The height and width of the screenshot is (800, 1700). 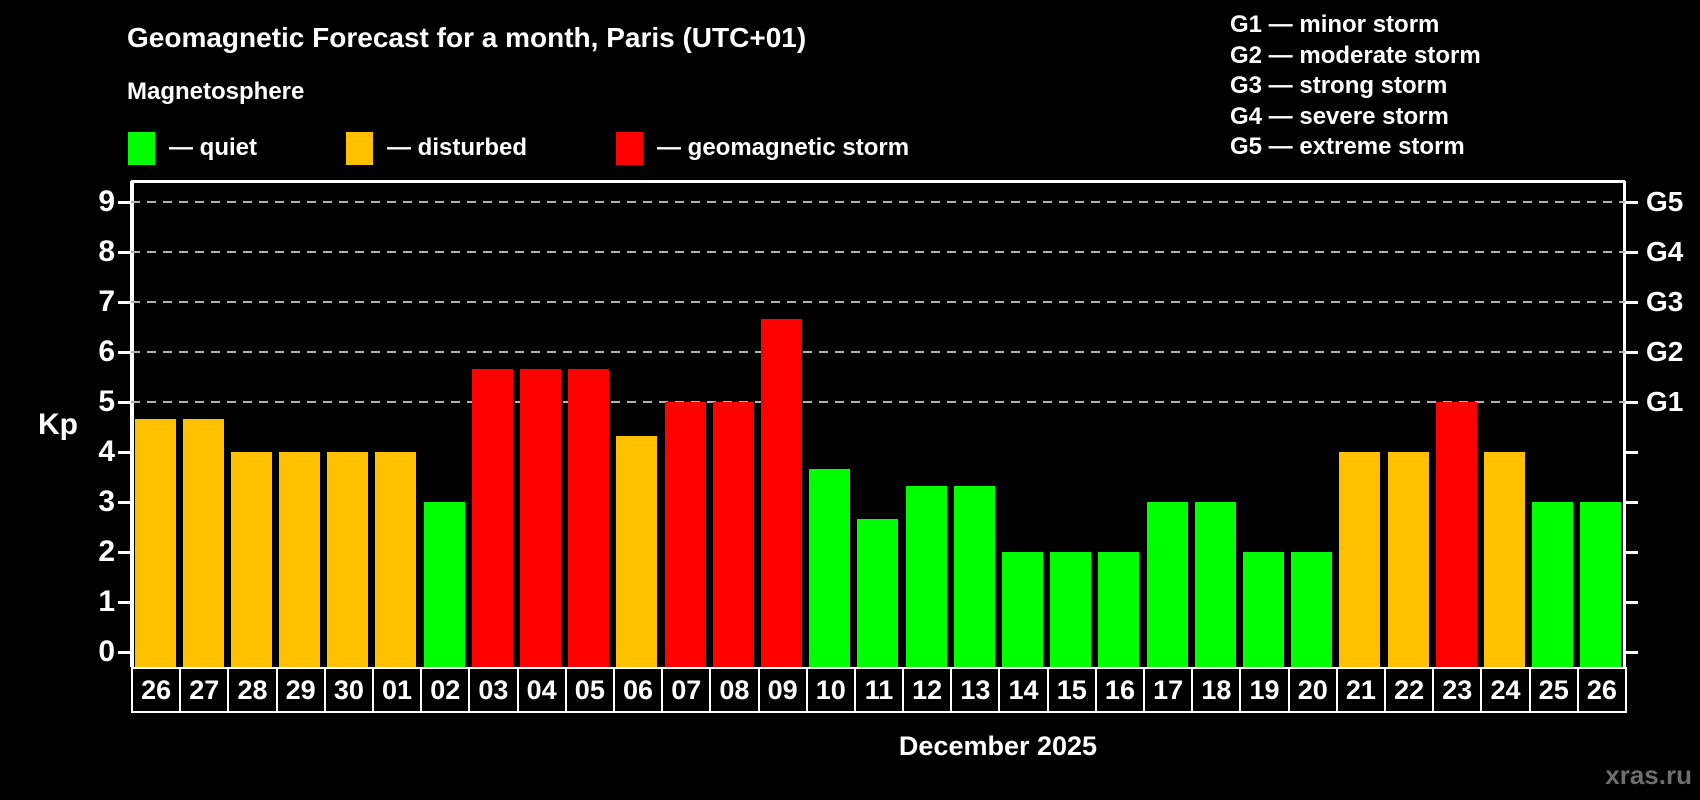 What do you see at coordinates (1457, 690) in the screenshot?
I see `day-label-cell: 23` at bounding box center [1457, 690].